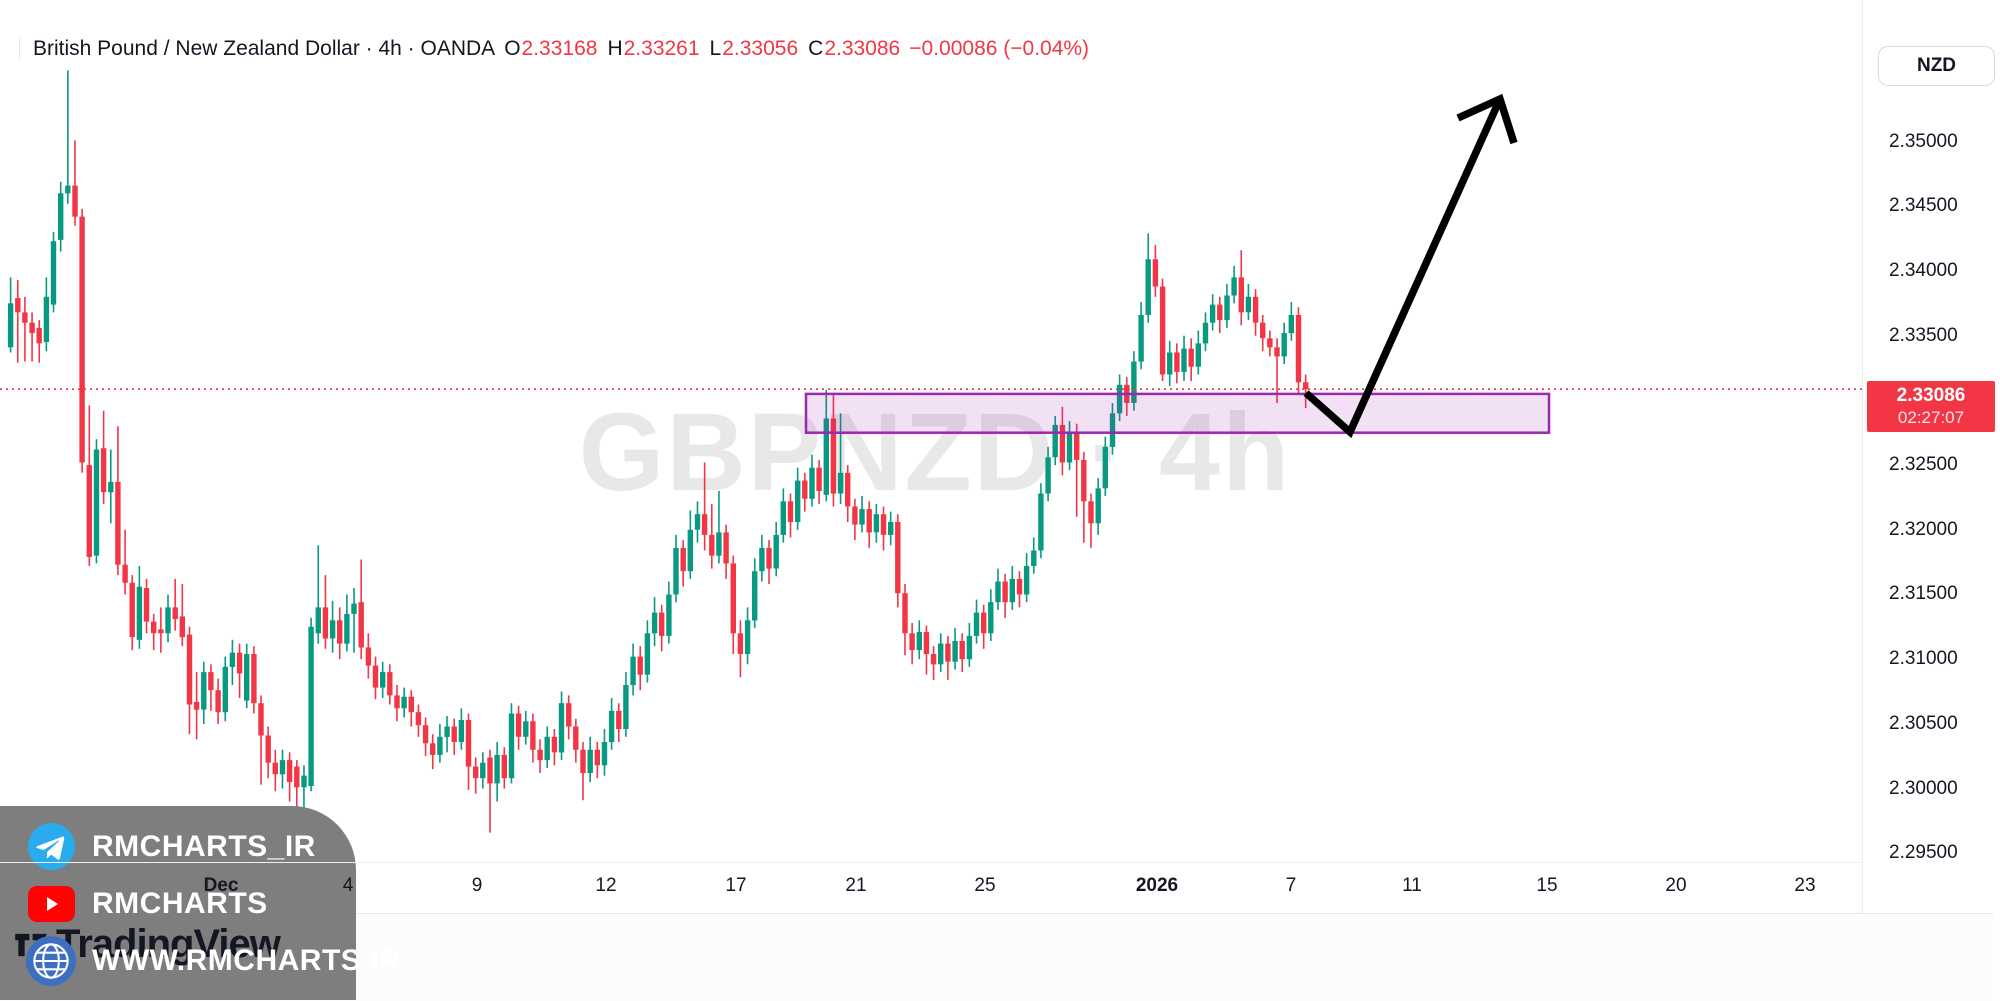 The height and width of the screenshot is (1001, 2000). What do you see at coordinates (1923, 529) in the screenshot?
I see `price-tick-label: 2.32000` at bounding box center [1923, 529].